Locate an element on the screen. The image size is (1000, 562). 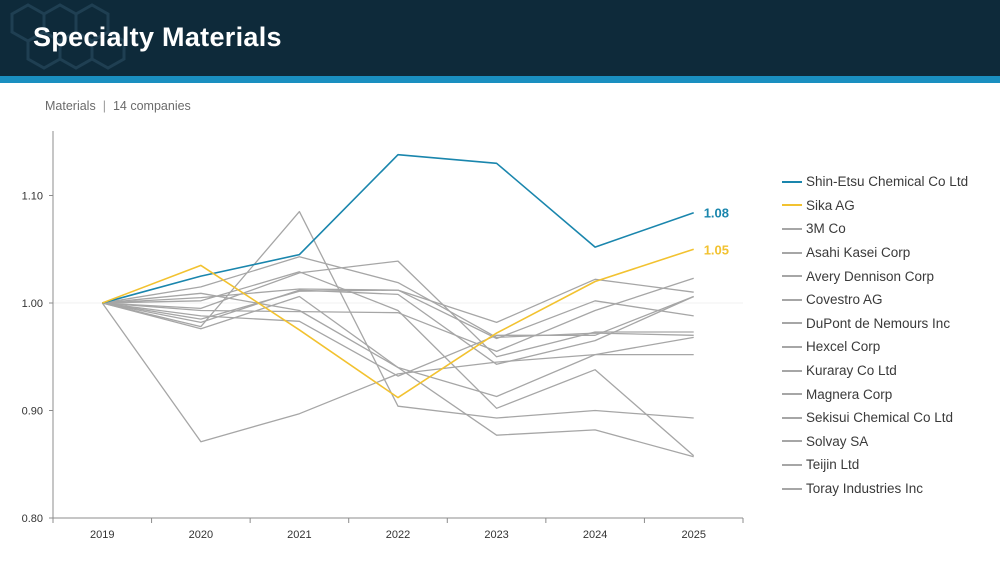
accent-bar is located at coordinates (500, 79).